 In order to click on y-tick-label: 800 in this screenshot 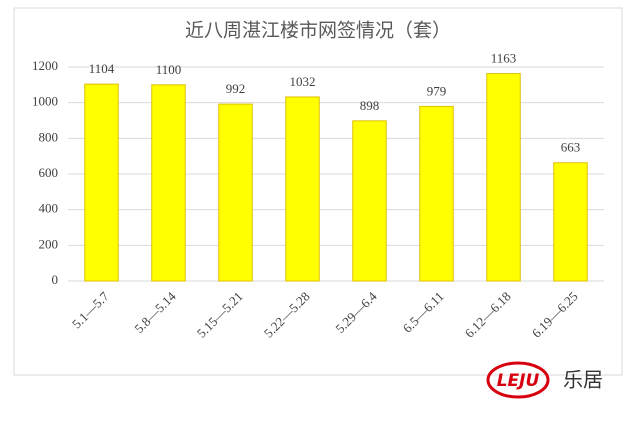, I will do `click(49, 136)`.